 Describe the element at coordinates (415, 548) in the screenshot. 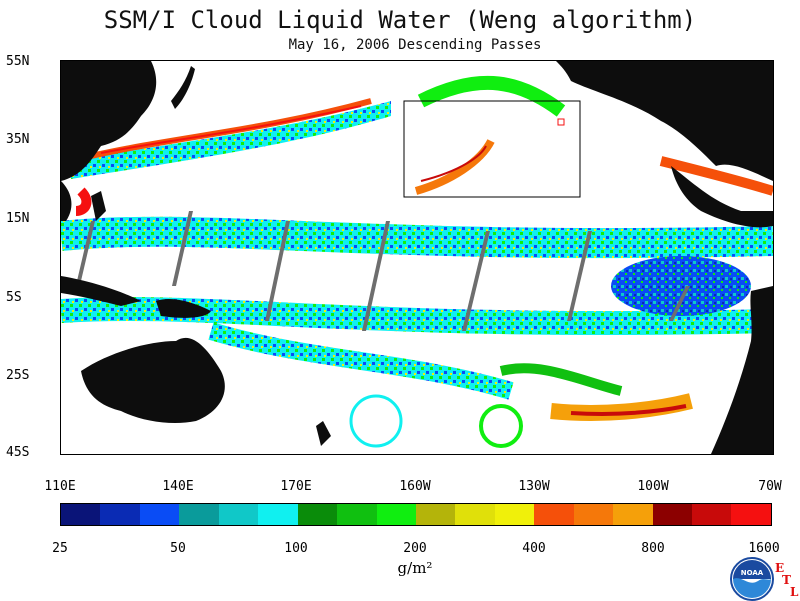

I see `colorbar-label: 200` at that location.